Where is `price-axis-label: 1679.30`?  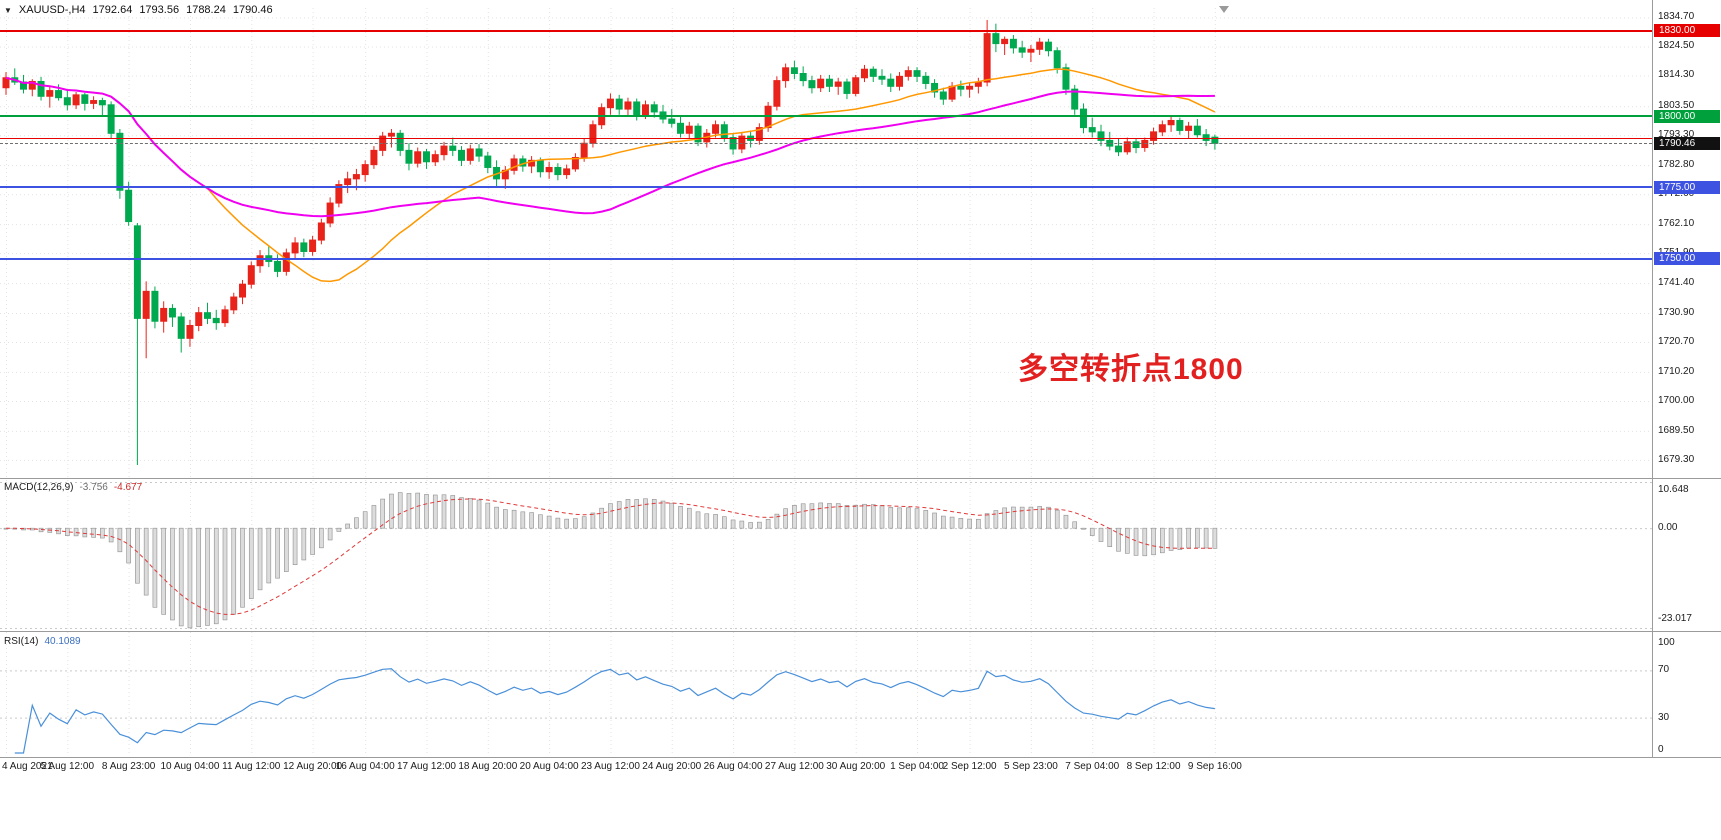 price-axis-label: 1679.30 is located at coordinates (1676, 459).